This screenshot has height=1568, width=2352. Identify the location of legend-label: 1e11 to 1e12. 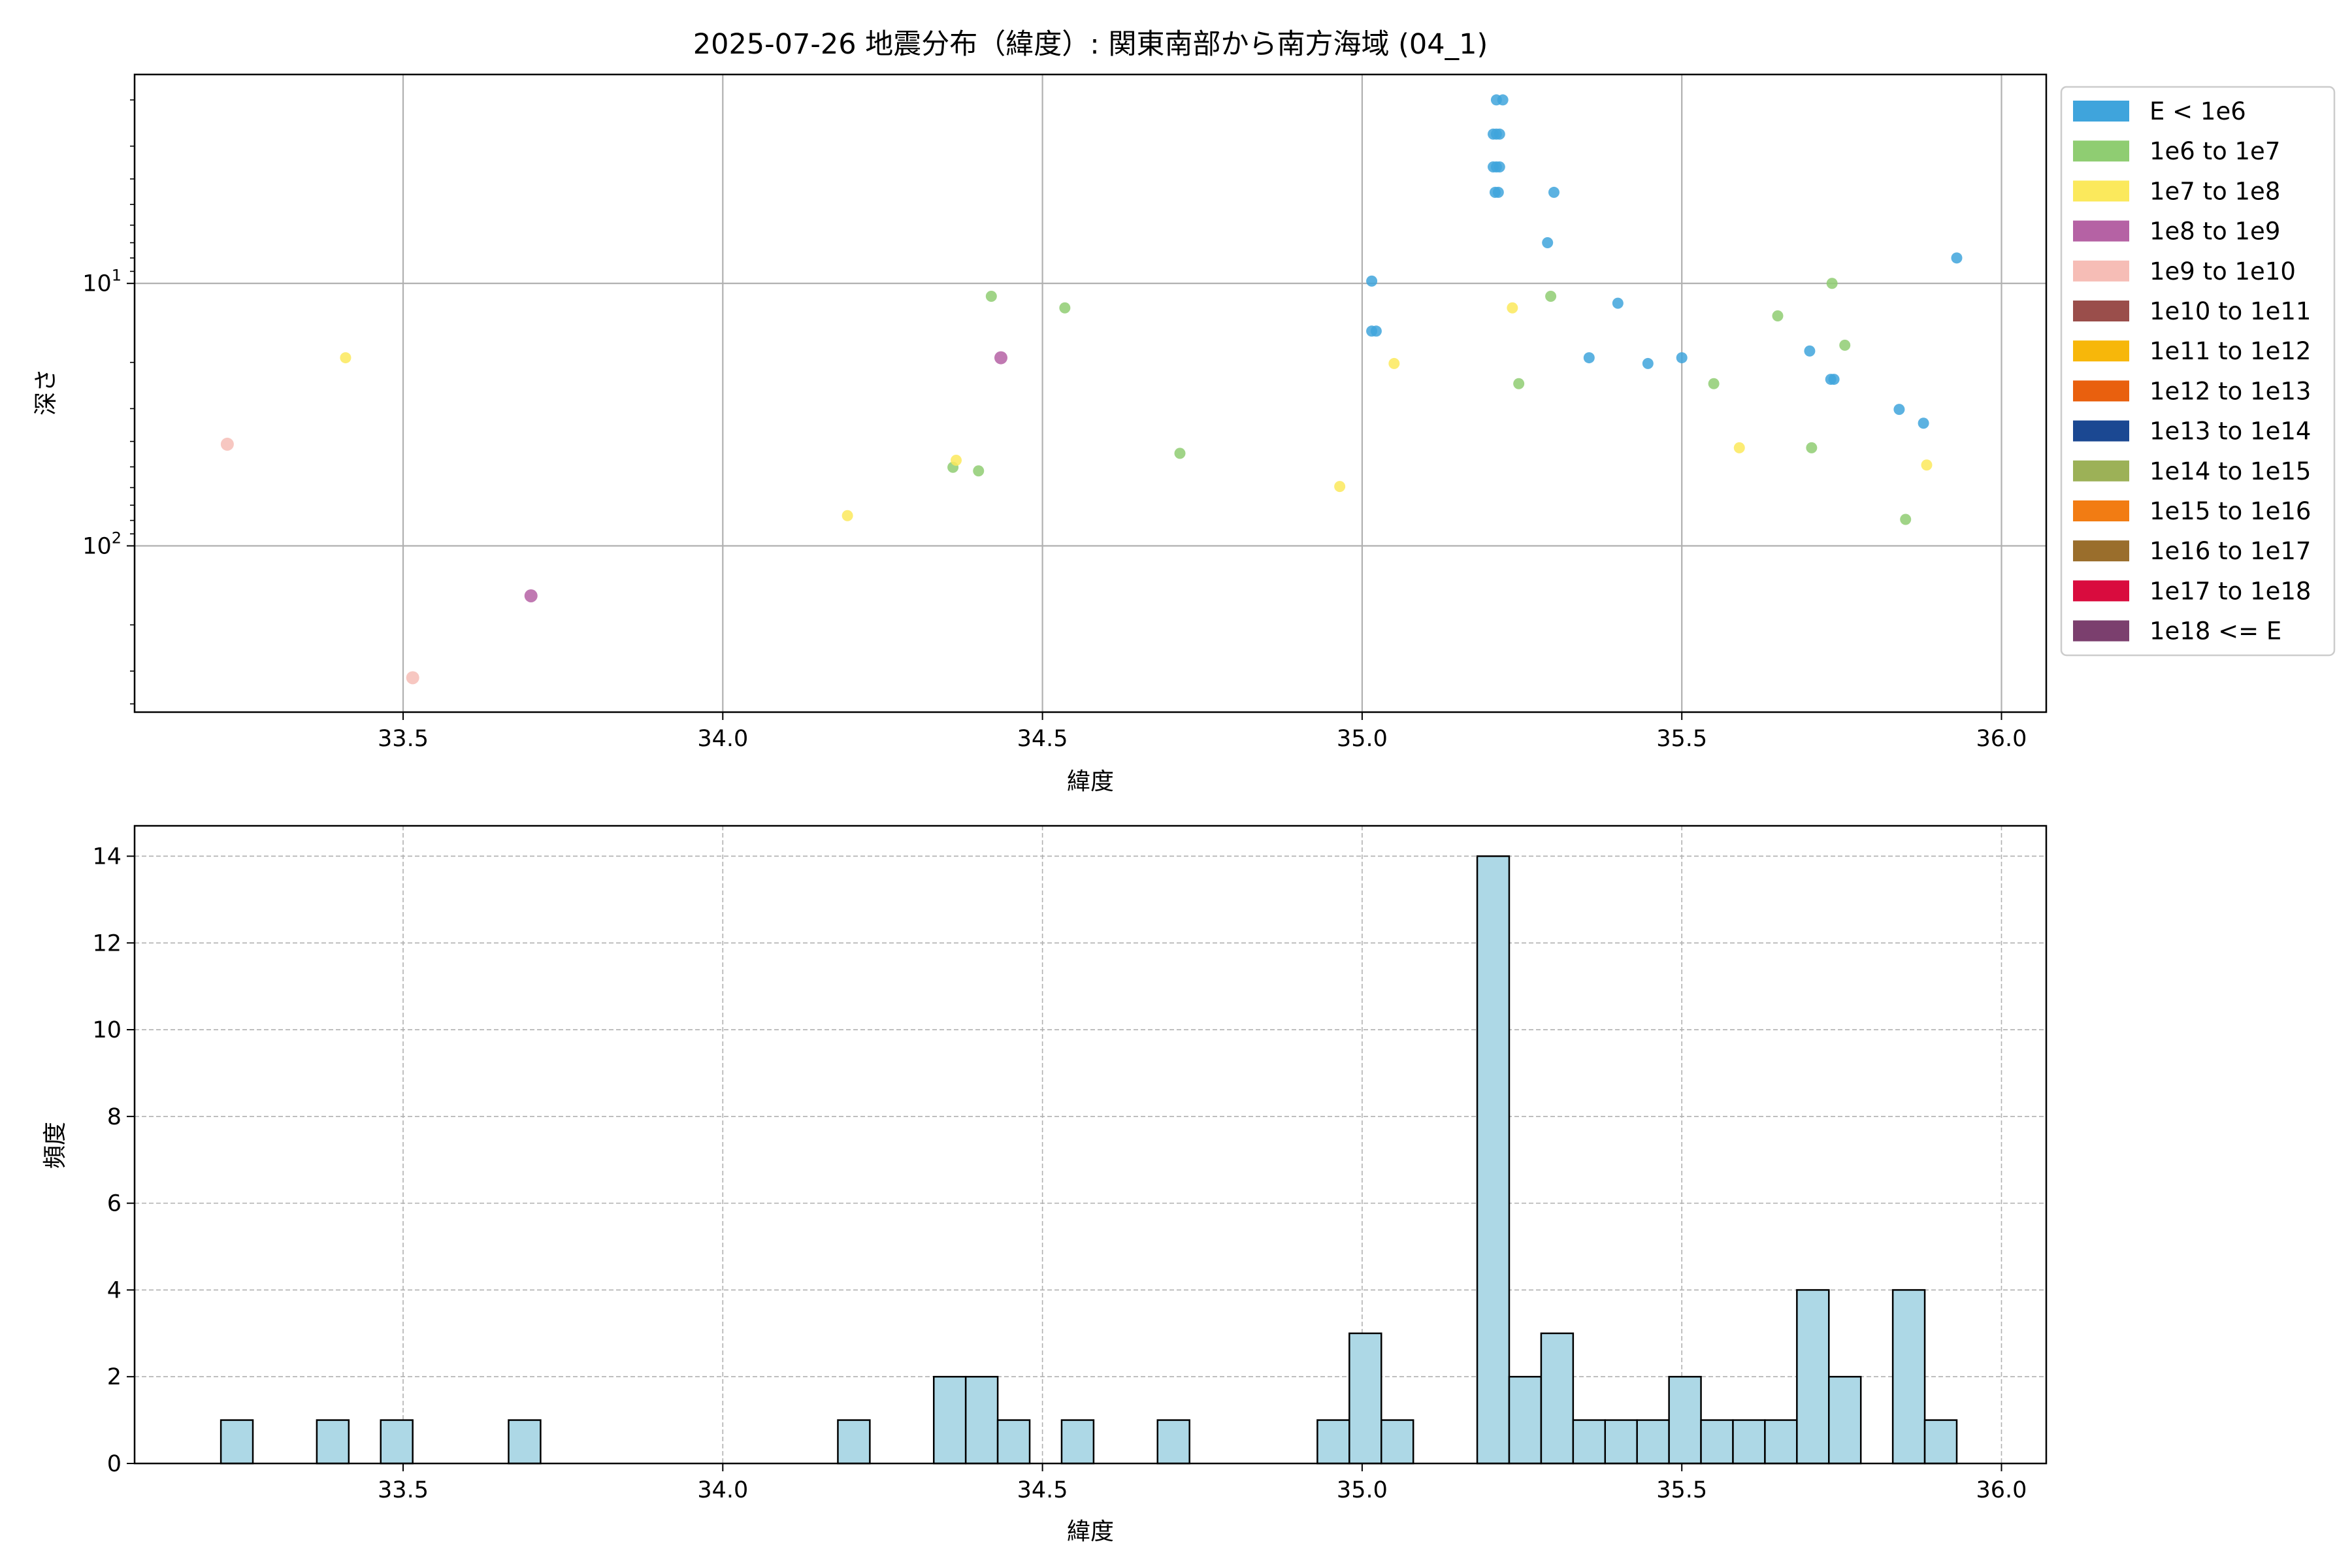
(2230, 351).